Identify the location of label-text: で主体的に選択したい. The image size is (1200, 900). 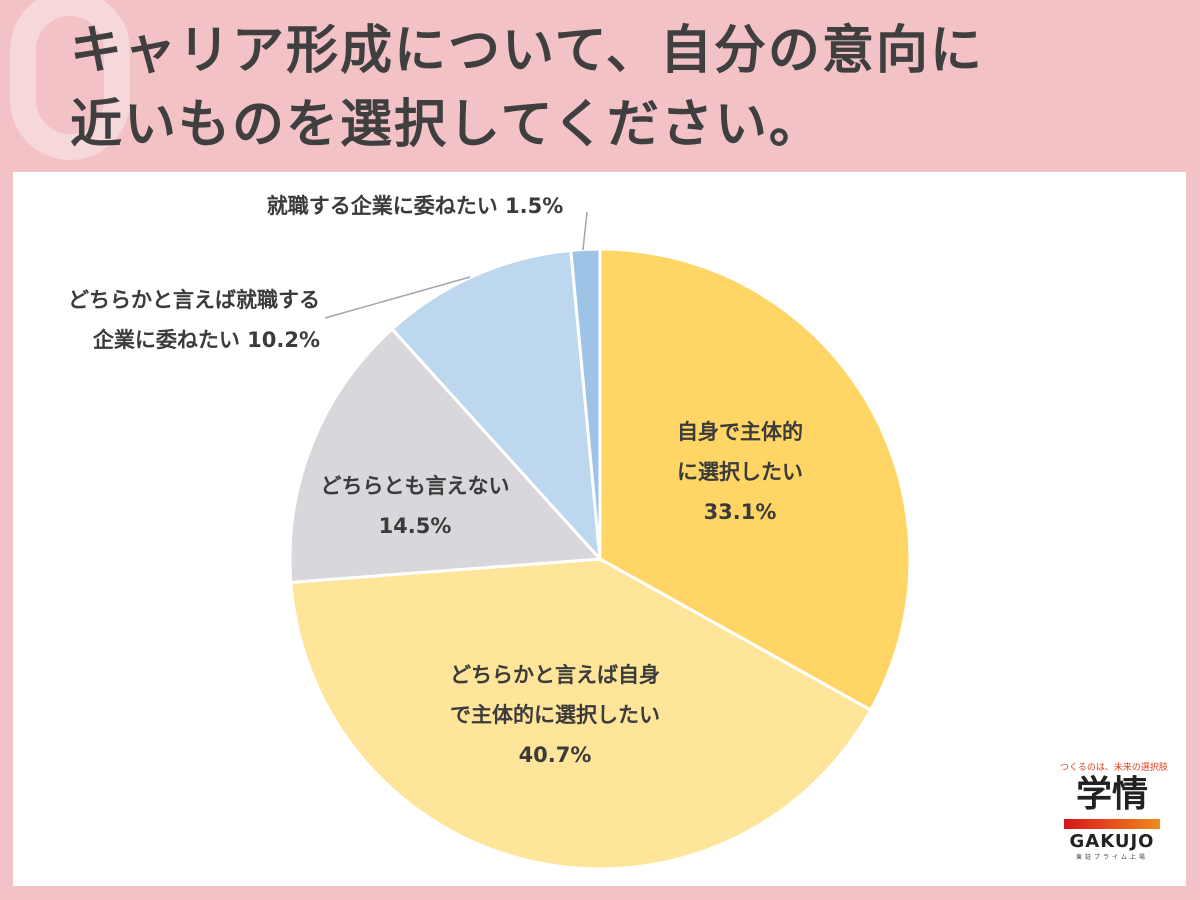
(555, 715).